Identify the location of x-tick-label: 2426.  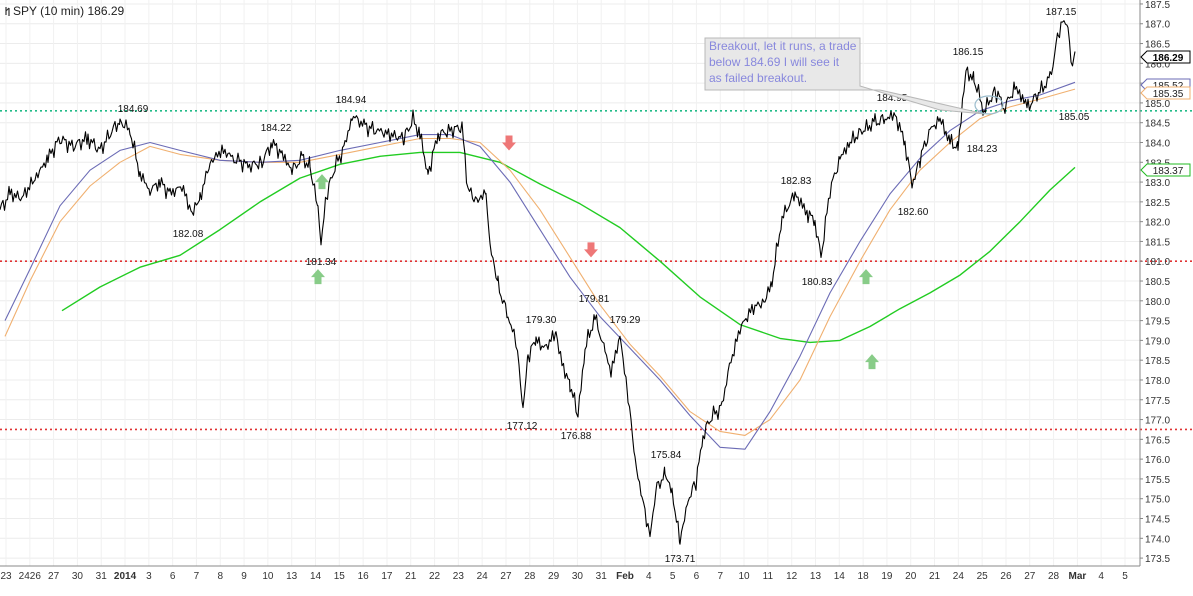
(30, 576).